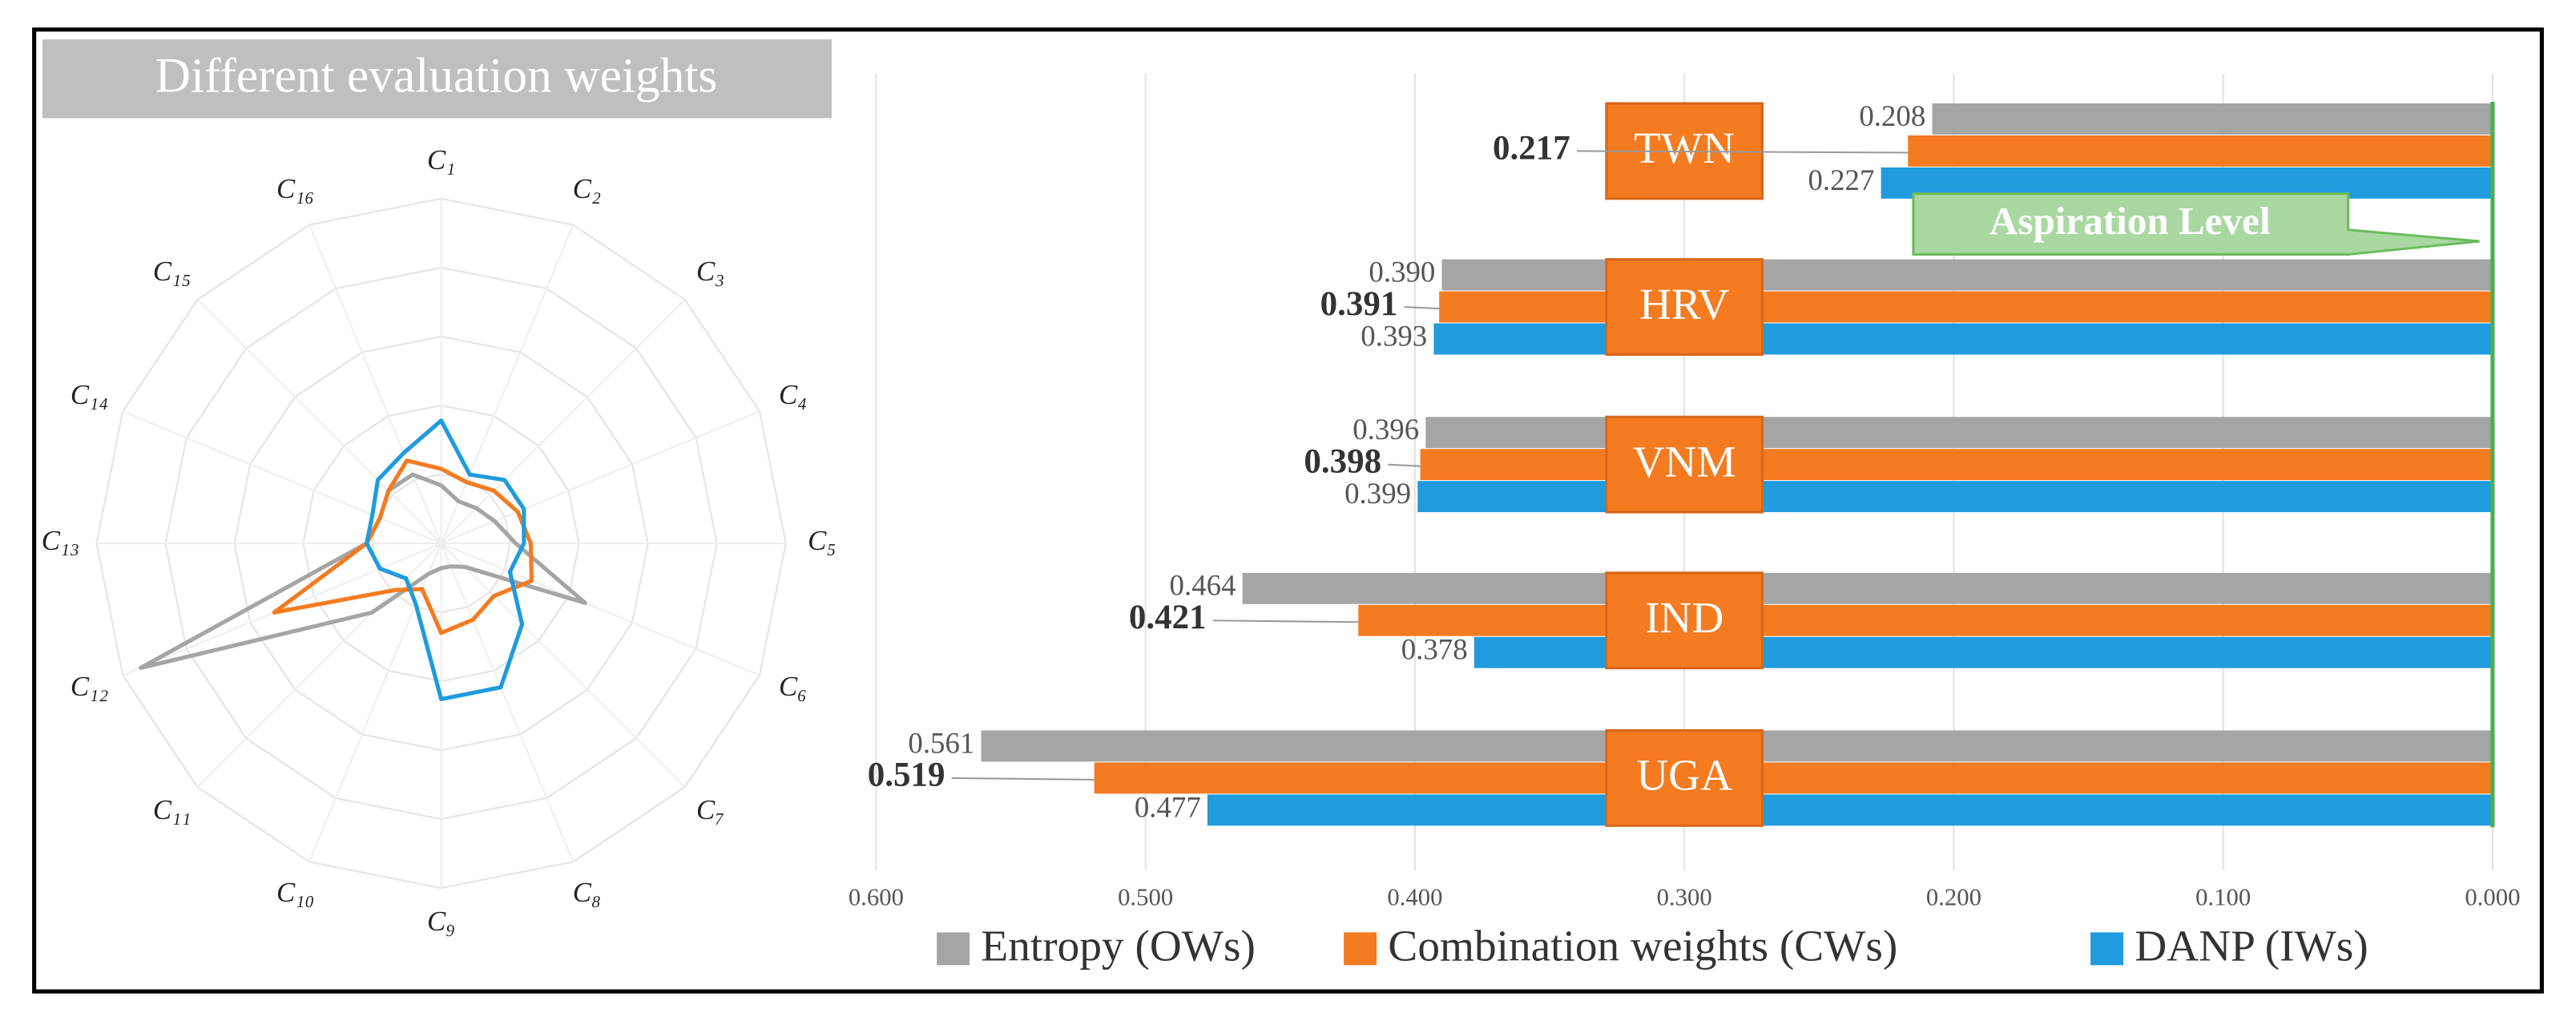 This screenshot has height=1021, width=2576. Describe the element at coordinates (710, 271) in the screenshot. I see `axis-label: C₃` at that location.